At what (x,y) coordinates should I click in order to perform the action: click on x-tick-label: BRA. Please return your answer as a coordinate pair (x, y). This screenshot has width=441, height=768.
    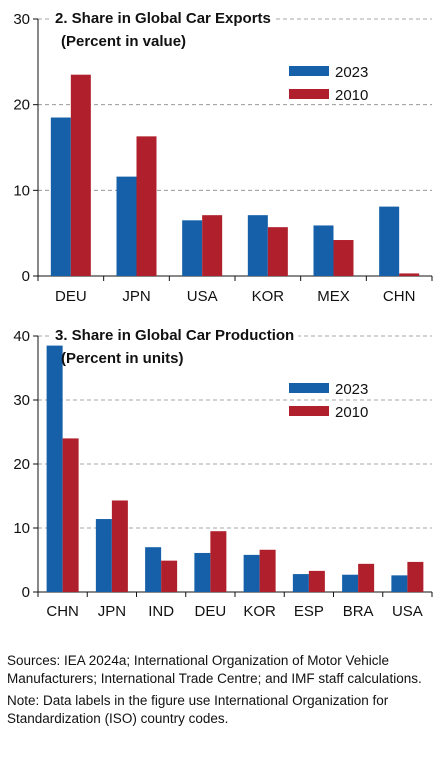
    Looking at the image, I should click on (358, 611).